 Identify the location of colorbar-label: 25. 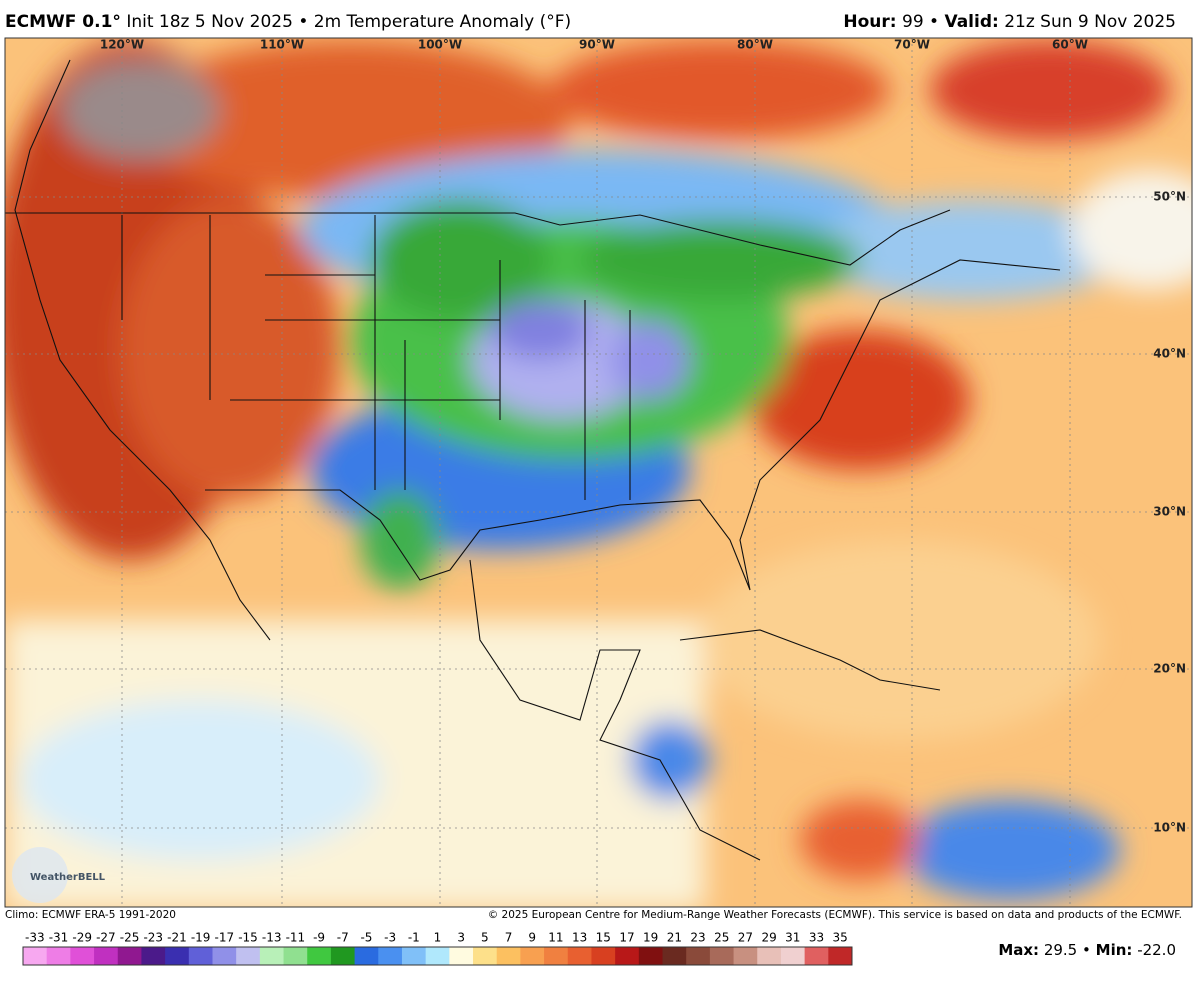
(721, 938).